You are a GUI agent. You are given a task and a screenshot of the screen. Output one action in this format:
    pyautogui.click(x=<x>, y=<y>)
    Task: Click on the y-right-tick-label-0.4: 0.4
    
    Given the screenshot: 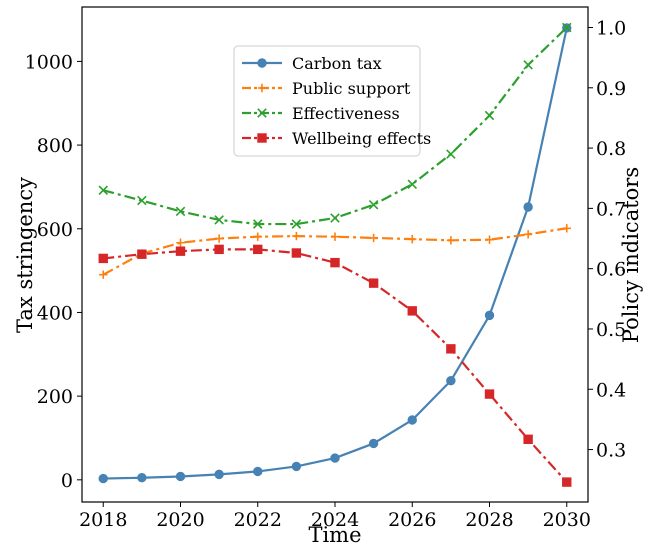 What is the action you would take?
    pyautogui.click(x=611, y=390)
    